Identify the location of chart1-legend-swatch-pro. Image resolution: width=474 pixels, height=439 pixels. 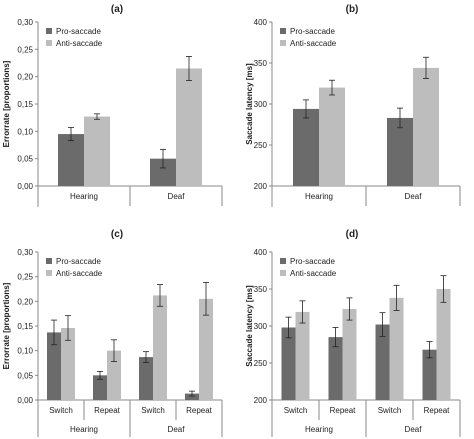
(283, 31).